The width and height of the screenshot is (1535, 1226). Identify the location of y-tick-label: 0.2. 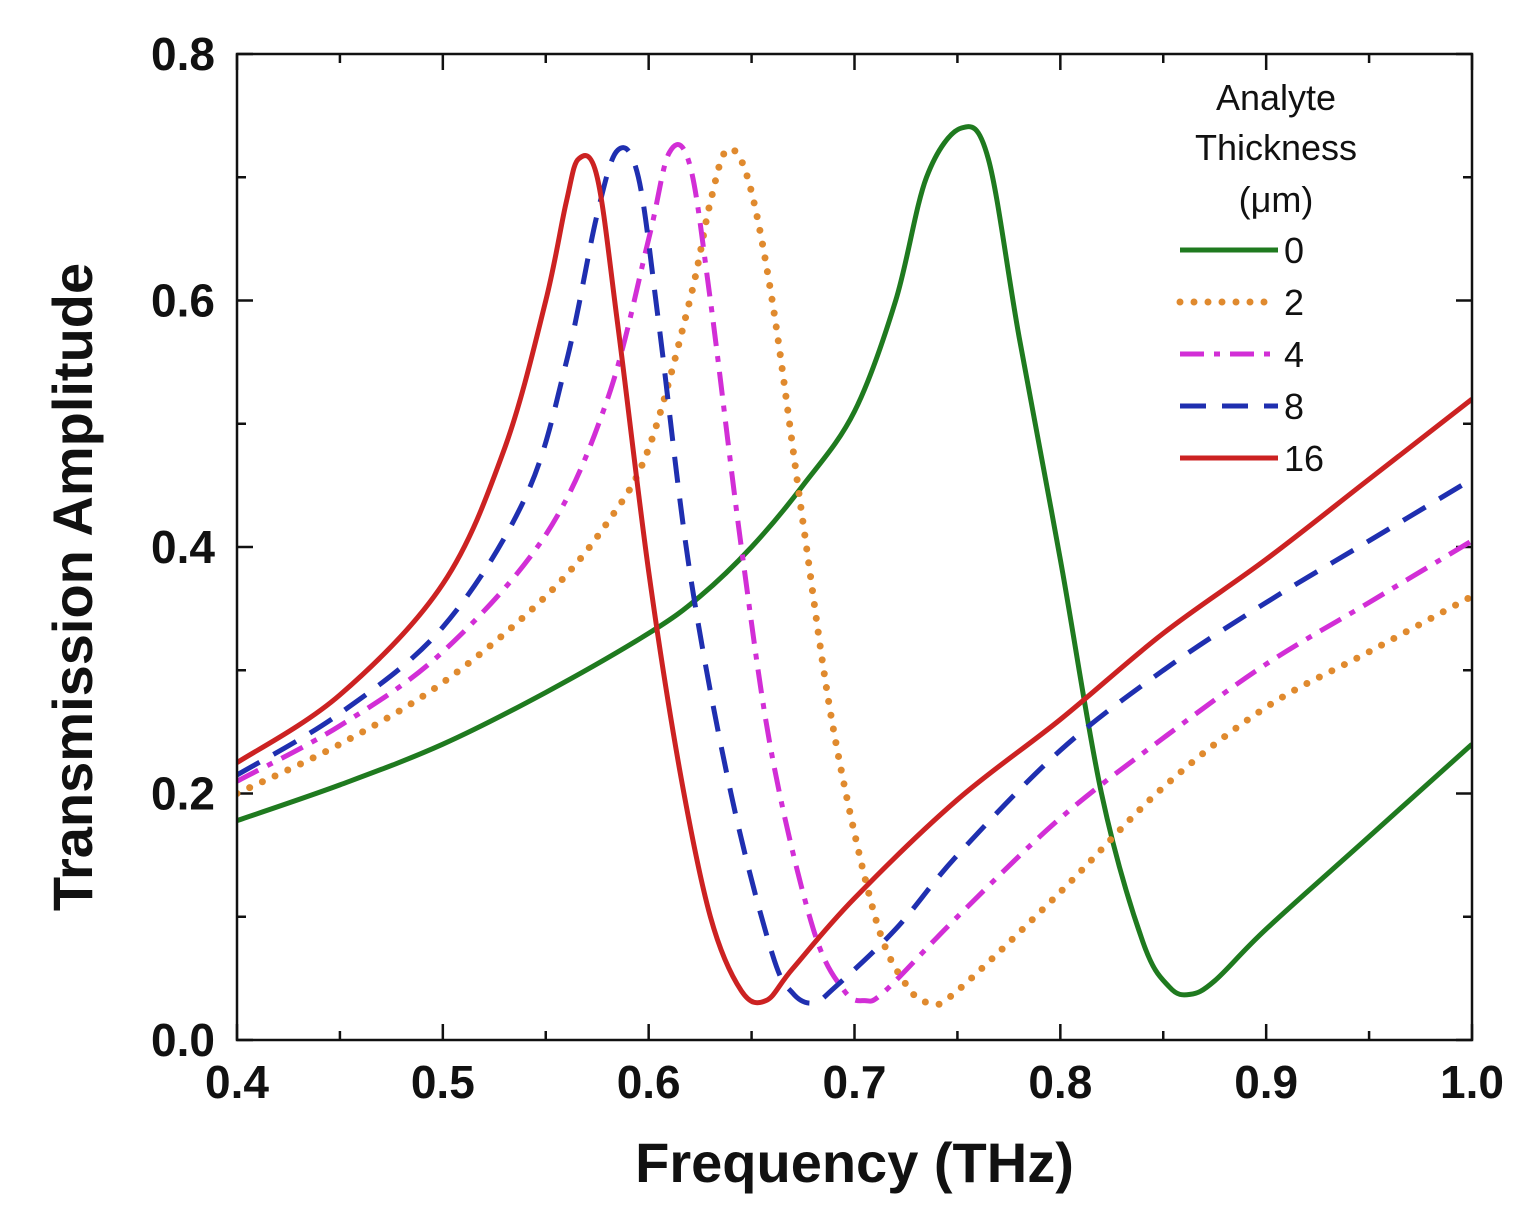
(183, 794).